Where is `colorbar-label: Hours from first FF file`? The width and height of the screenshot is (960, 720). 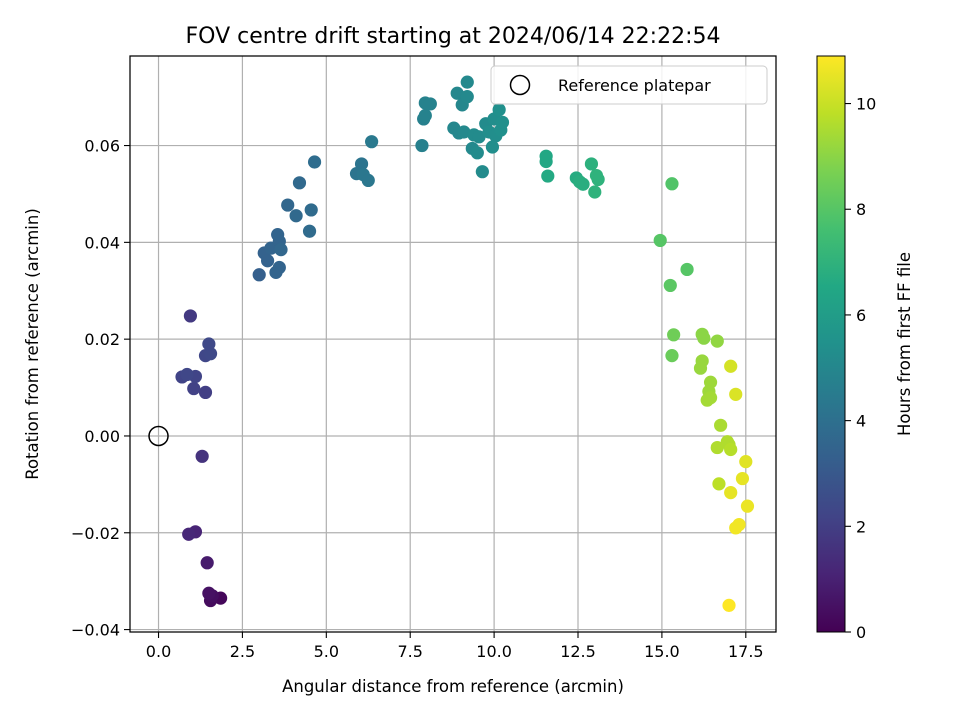 colorbar-label: Hours from first FF file is located at coordinates (904, 344).